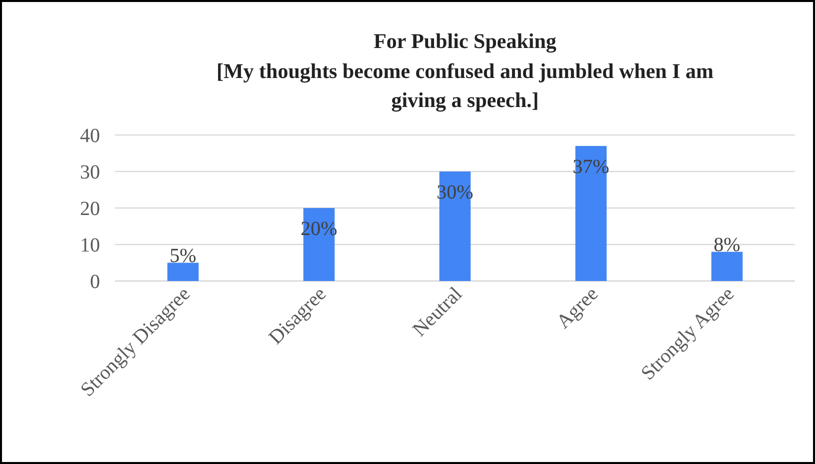  Describe the element at coordinates (183, 255) in the screenshot. I see `data-label: 5%` at that location.